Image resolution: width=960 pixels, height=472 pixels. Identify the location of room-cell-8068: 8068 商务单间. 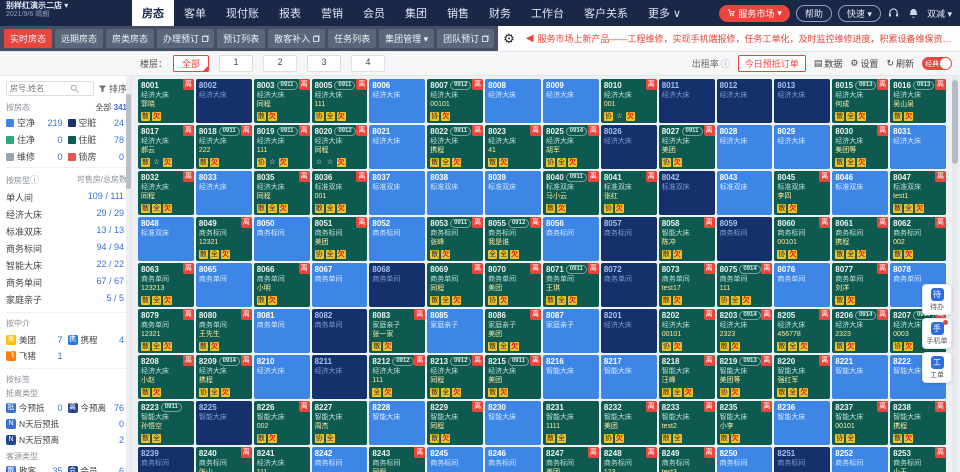
(397, 285).